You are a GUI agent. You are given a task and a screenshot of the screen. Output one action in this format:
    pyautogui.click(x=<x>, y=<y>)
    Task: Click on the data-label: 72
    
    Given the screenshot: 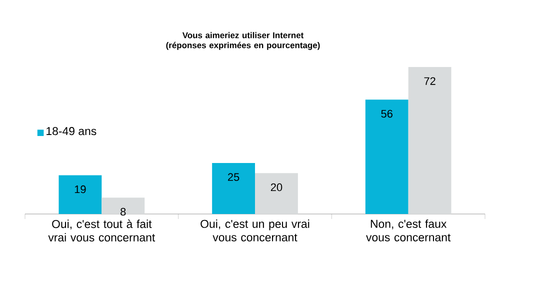 What is the action you would take?
    pyautogui.click(x=430, y=81)
    